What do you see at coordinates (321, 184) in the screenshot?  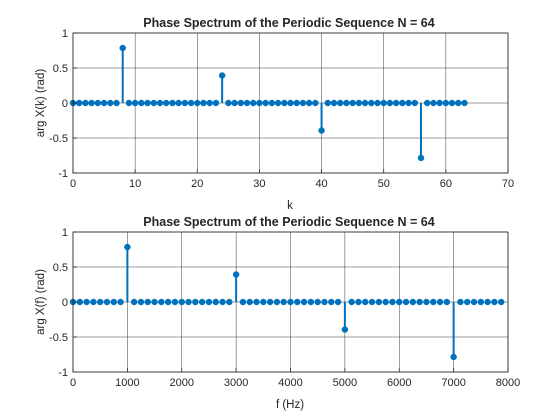 I see `x-tick-label: 40` at bounding box center [321, 184].